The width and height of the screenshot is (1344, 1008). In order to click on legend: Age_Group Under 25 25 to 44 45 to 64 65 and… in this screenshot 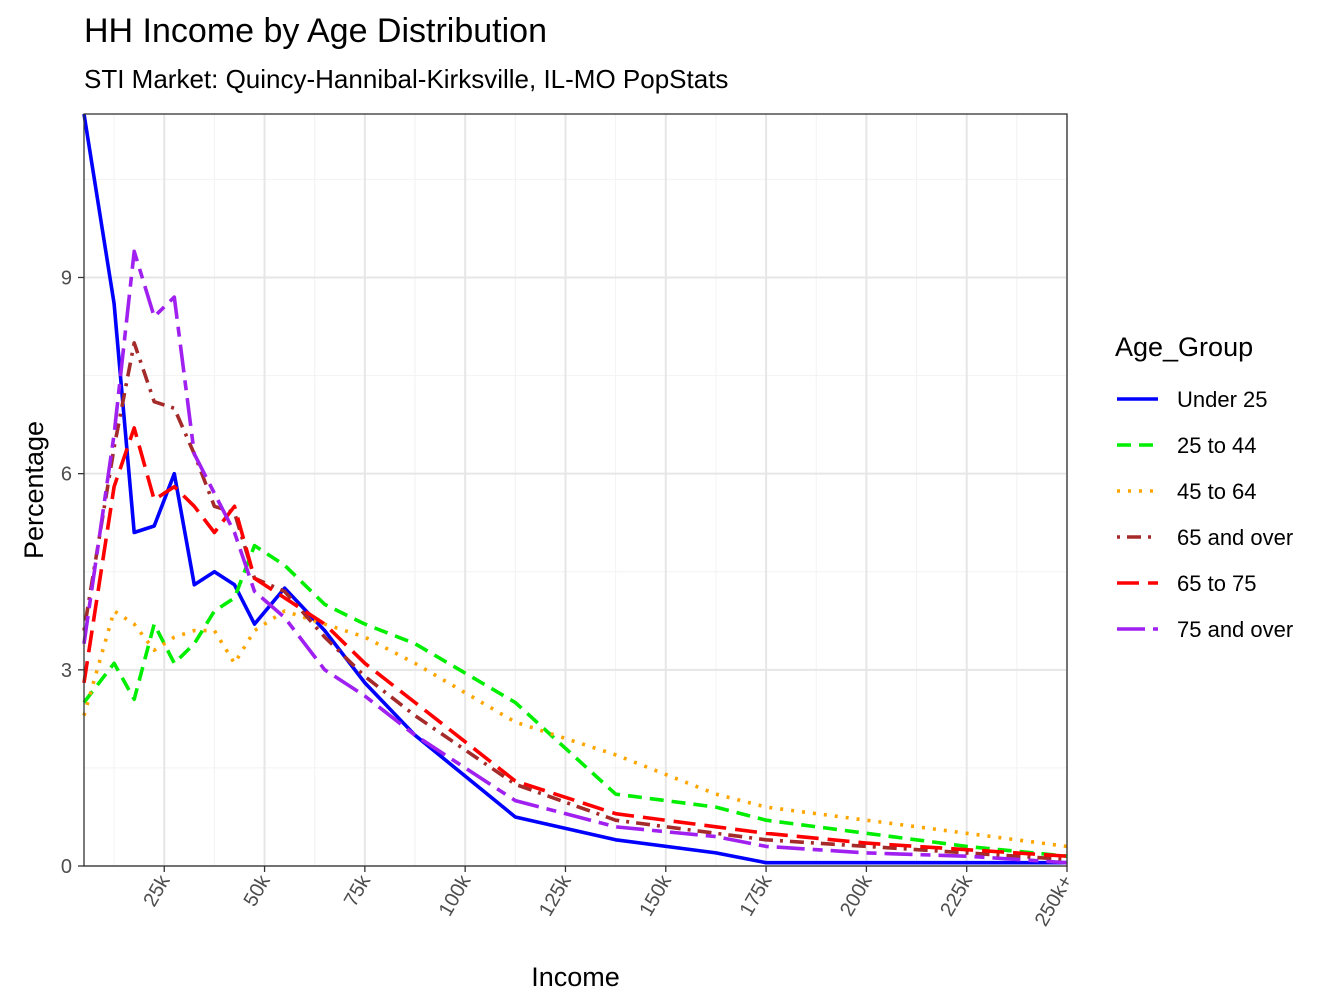, I will do `click(1204, 487)`.